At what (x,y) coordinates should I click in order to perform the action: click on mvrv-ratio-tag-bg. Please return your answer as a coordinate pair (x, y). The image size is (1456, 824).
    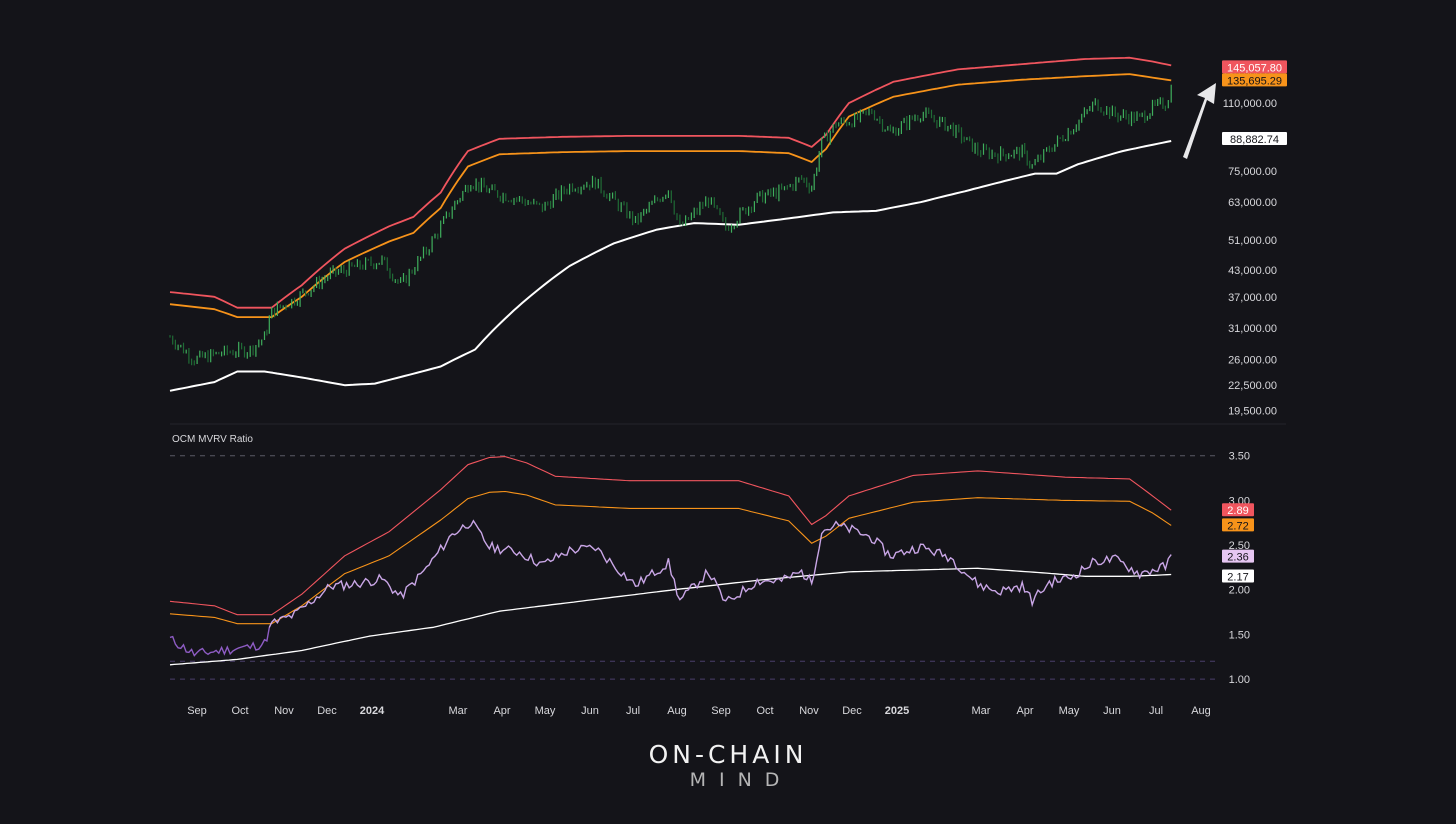
    Looking at the image, I should click on (1238, 556).